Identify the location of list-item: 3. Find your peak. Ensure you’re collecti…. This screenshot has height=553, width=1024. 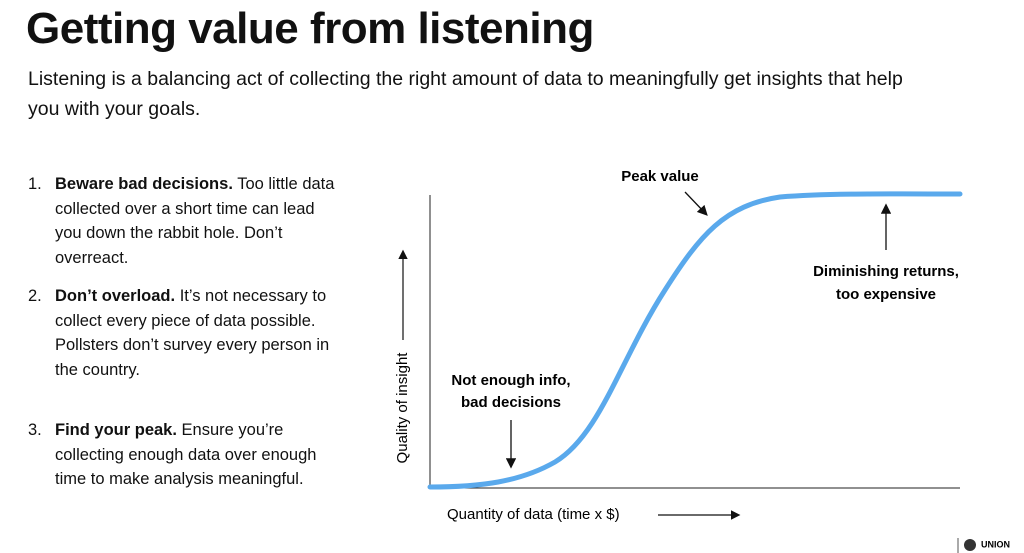
(188, 455).